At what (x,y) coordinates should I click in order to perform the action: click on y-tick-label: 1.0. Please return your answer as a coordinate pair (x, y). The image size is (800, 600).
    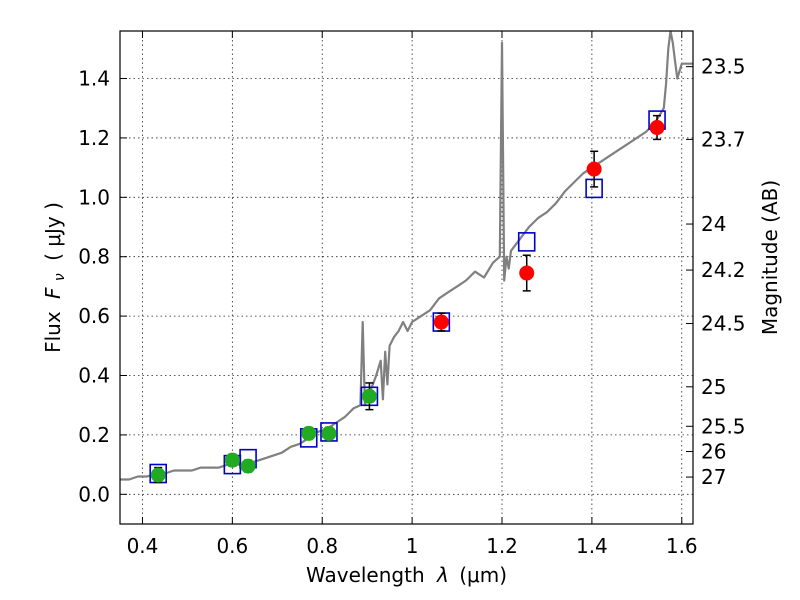
    Looking at the image, I should click on (94, 197).